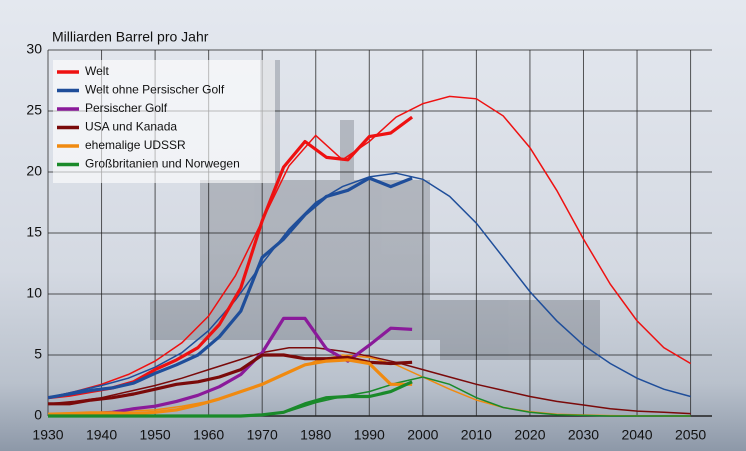 The width and height of the screenshot is (746, 451). I want to click on x-tick-label: 2000, so click(422, 435).